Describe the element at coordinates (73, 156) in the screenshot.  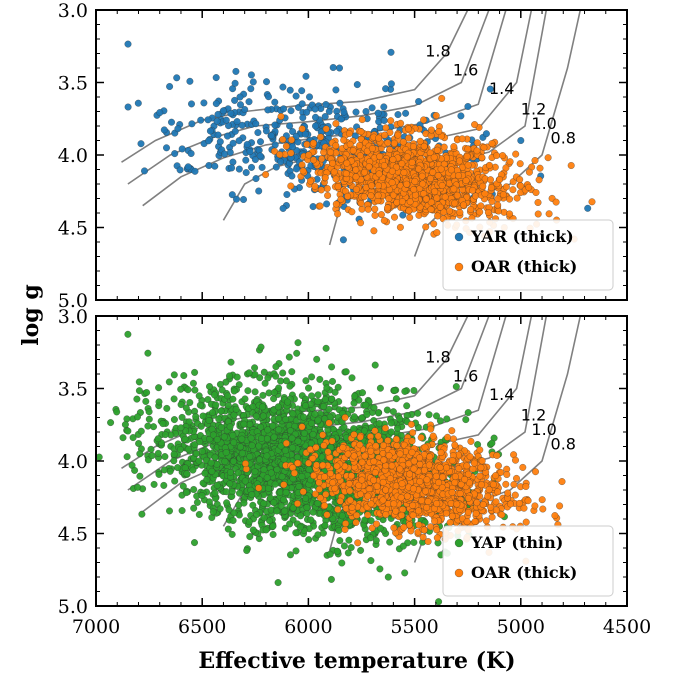
I see `y-tick-label: 4.0` at that location.